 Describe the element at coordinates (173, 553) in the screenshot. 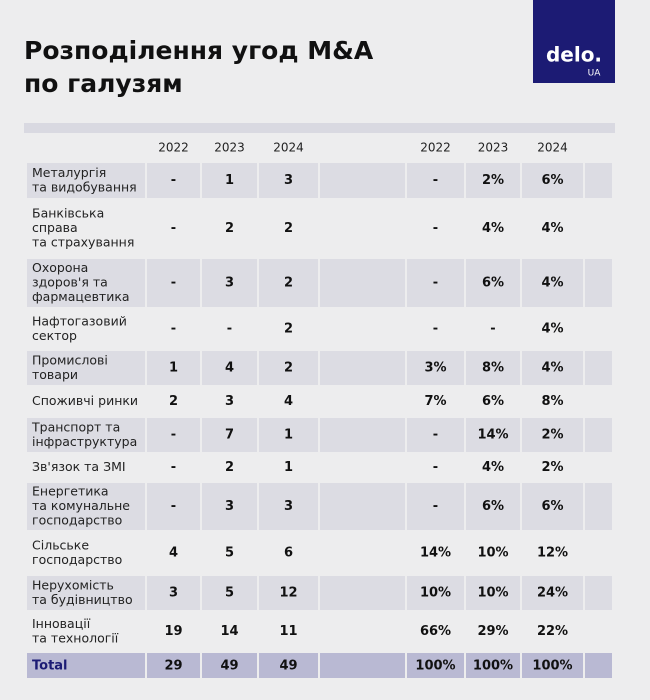

I see `count-cell: 4` at that location.